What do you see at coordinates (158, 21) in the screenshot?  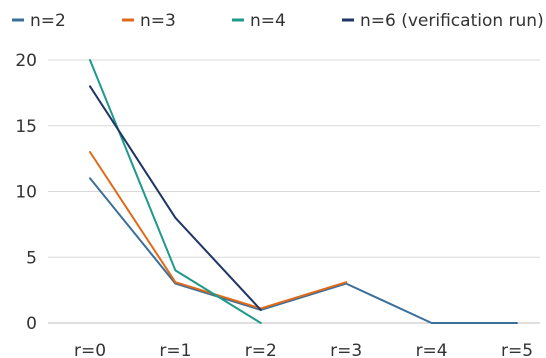 I see `legend-label: n=3` at bounding box center [158, 21].